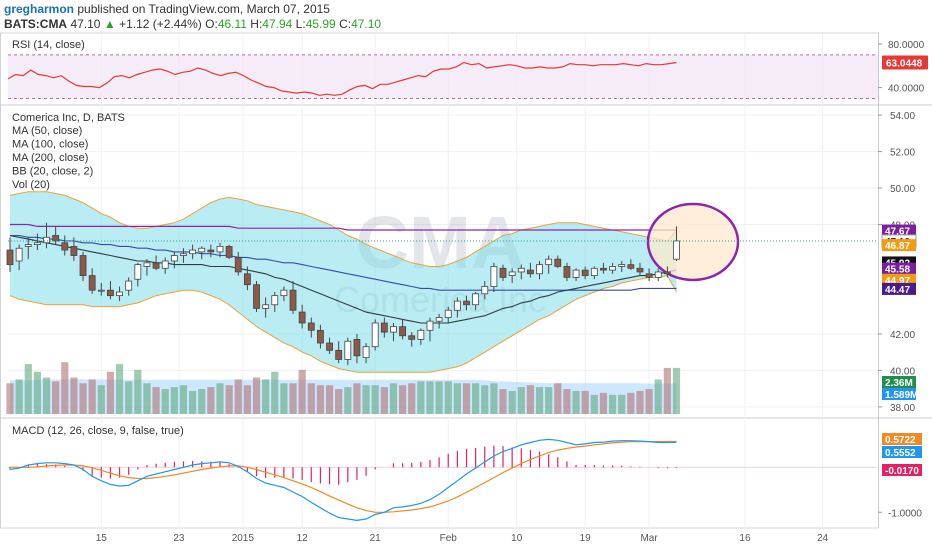 The image size is (932, 550). What do you see at coordinates (906, 89) in the screenshot?
I see `rsi-tick-label: 40.0000` at bounding box center [906, 89].